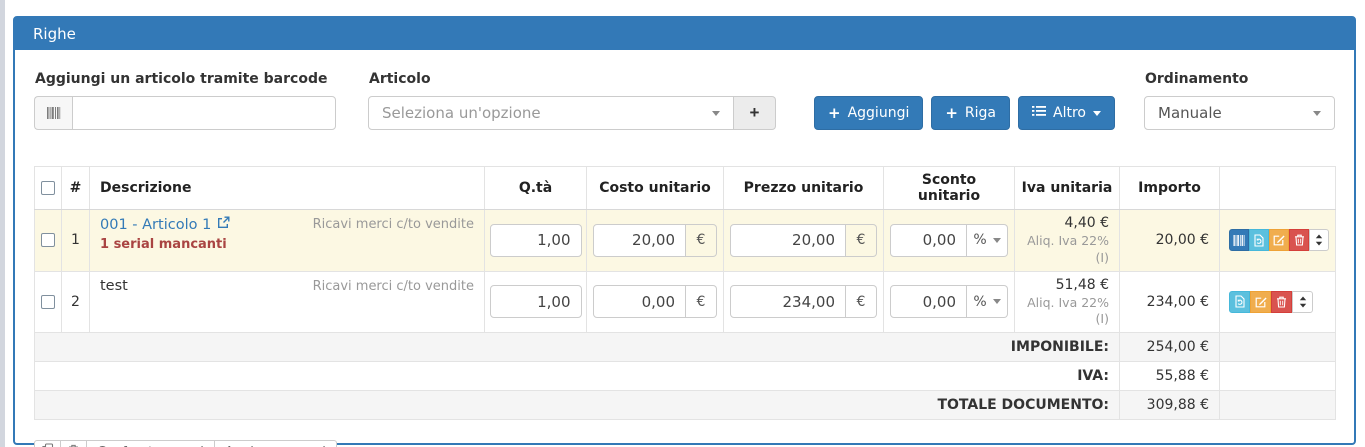 This screenshot has height=447, width=1365. What do you see at coordinates (949, 188) in the screenshot?
I see `col-header-sconto: Sconto unitario` at bounding box center [949, 188].